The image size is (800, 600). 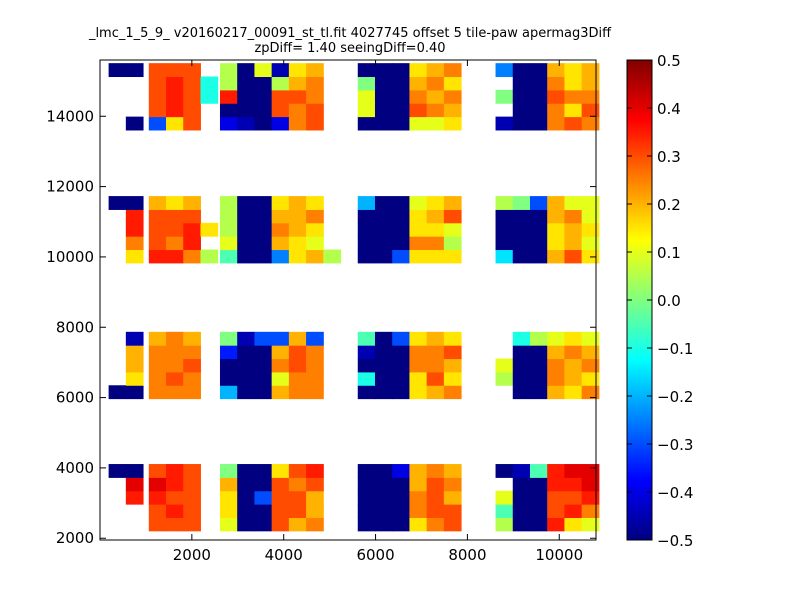 I want to click on chart-subtitle: zpDiff= 1.40 seeingDiff=0.40, so click(x=349, y=48).